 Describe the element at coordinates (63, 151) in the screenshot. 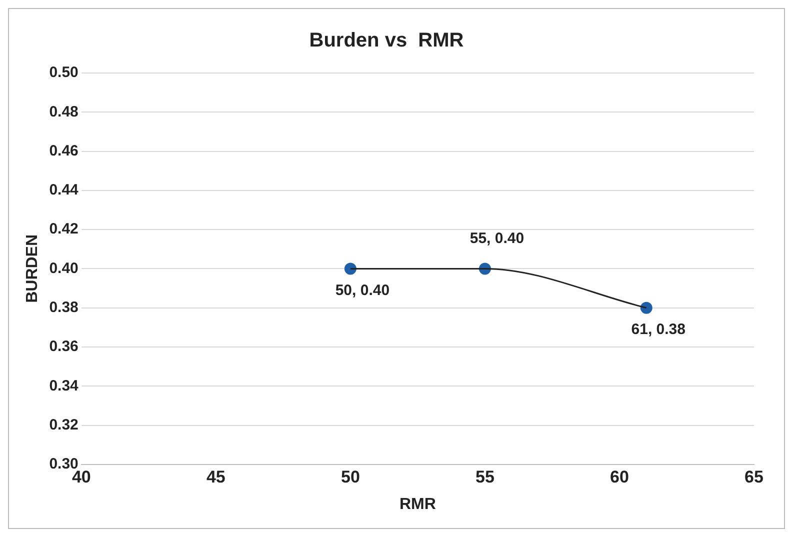

I see `y-tick-label: 0.46` at that location.